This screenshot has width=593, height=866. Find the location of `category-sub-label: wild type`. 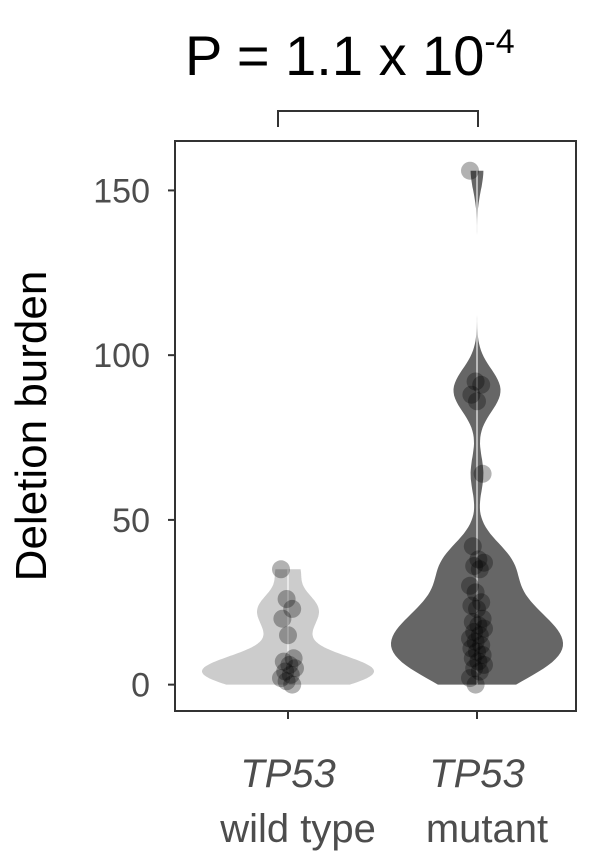

category-sub-label: wild type is located at coordinates (297, 829).